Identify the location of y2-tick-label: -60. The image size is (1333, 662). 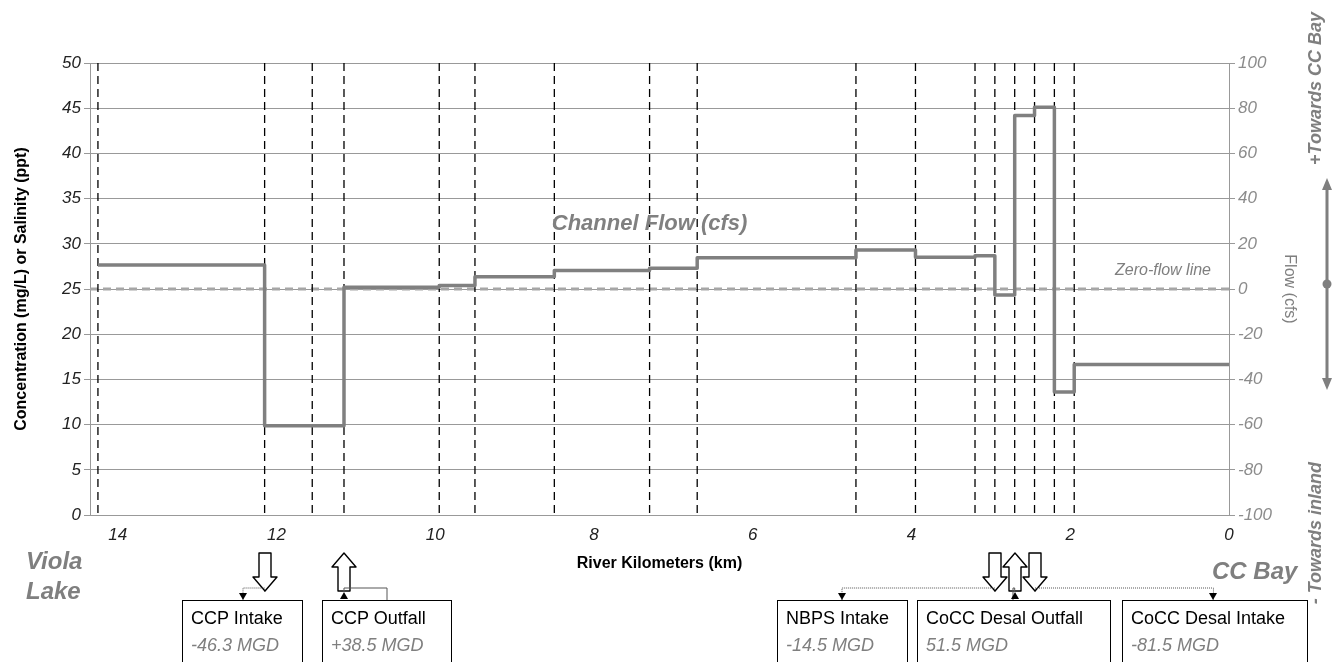
(1251, 424).